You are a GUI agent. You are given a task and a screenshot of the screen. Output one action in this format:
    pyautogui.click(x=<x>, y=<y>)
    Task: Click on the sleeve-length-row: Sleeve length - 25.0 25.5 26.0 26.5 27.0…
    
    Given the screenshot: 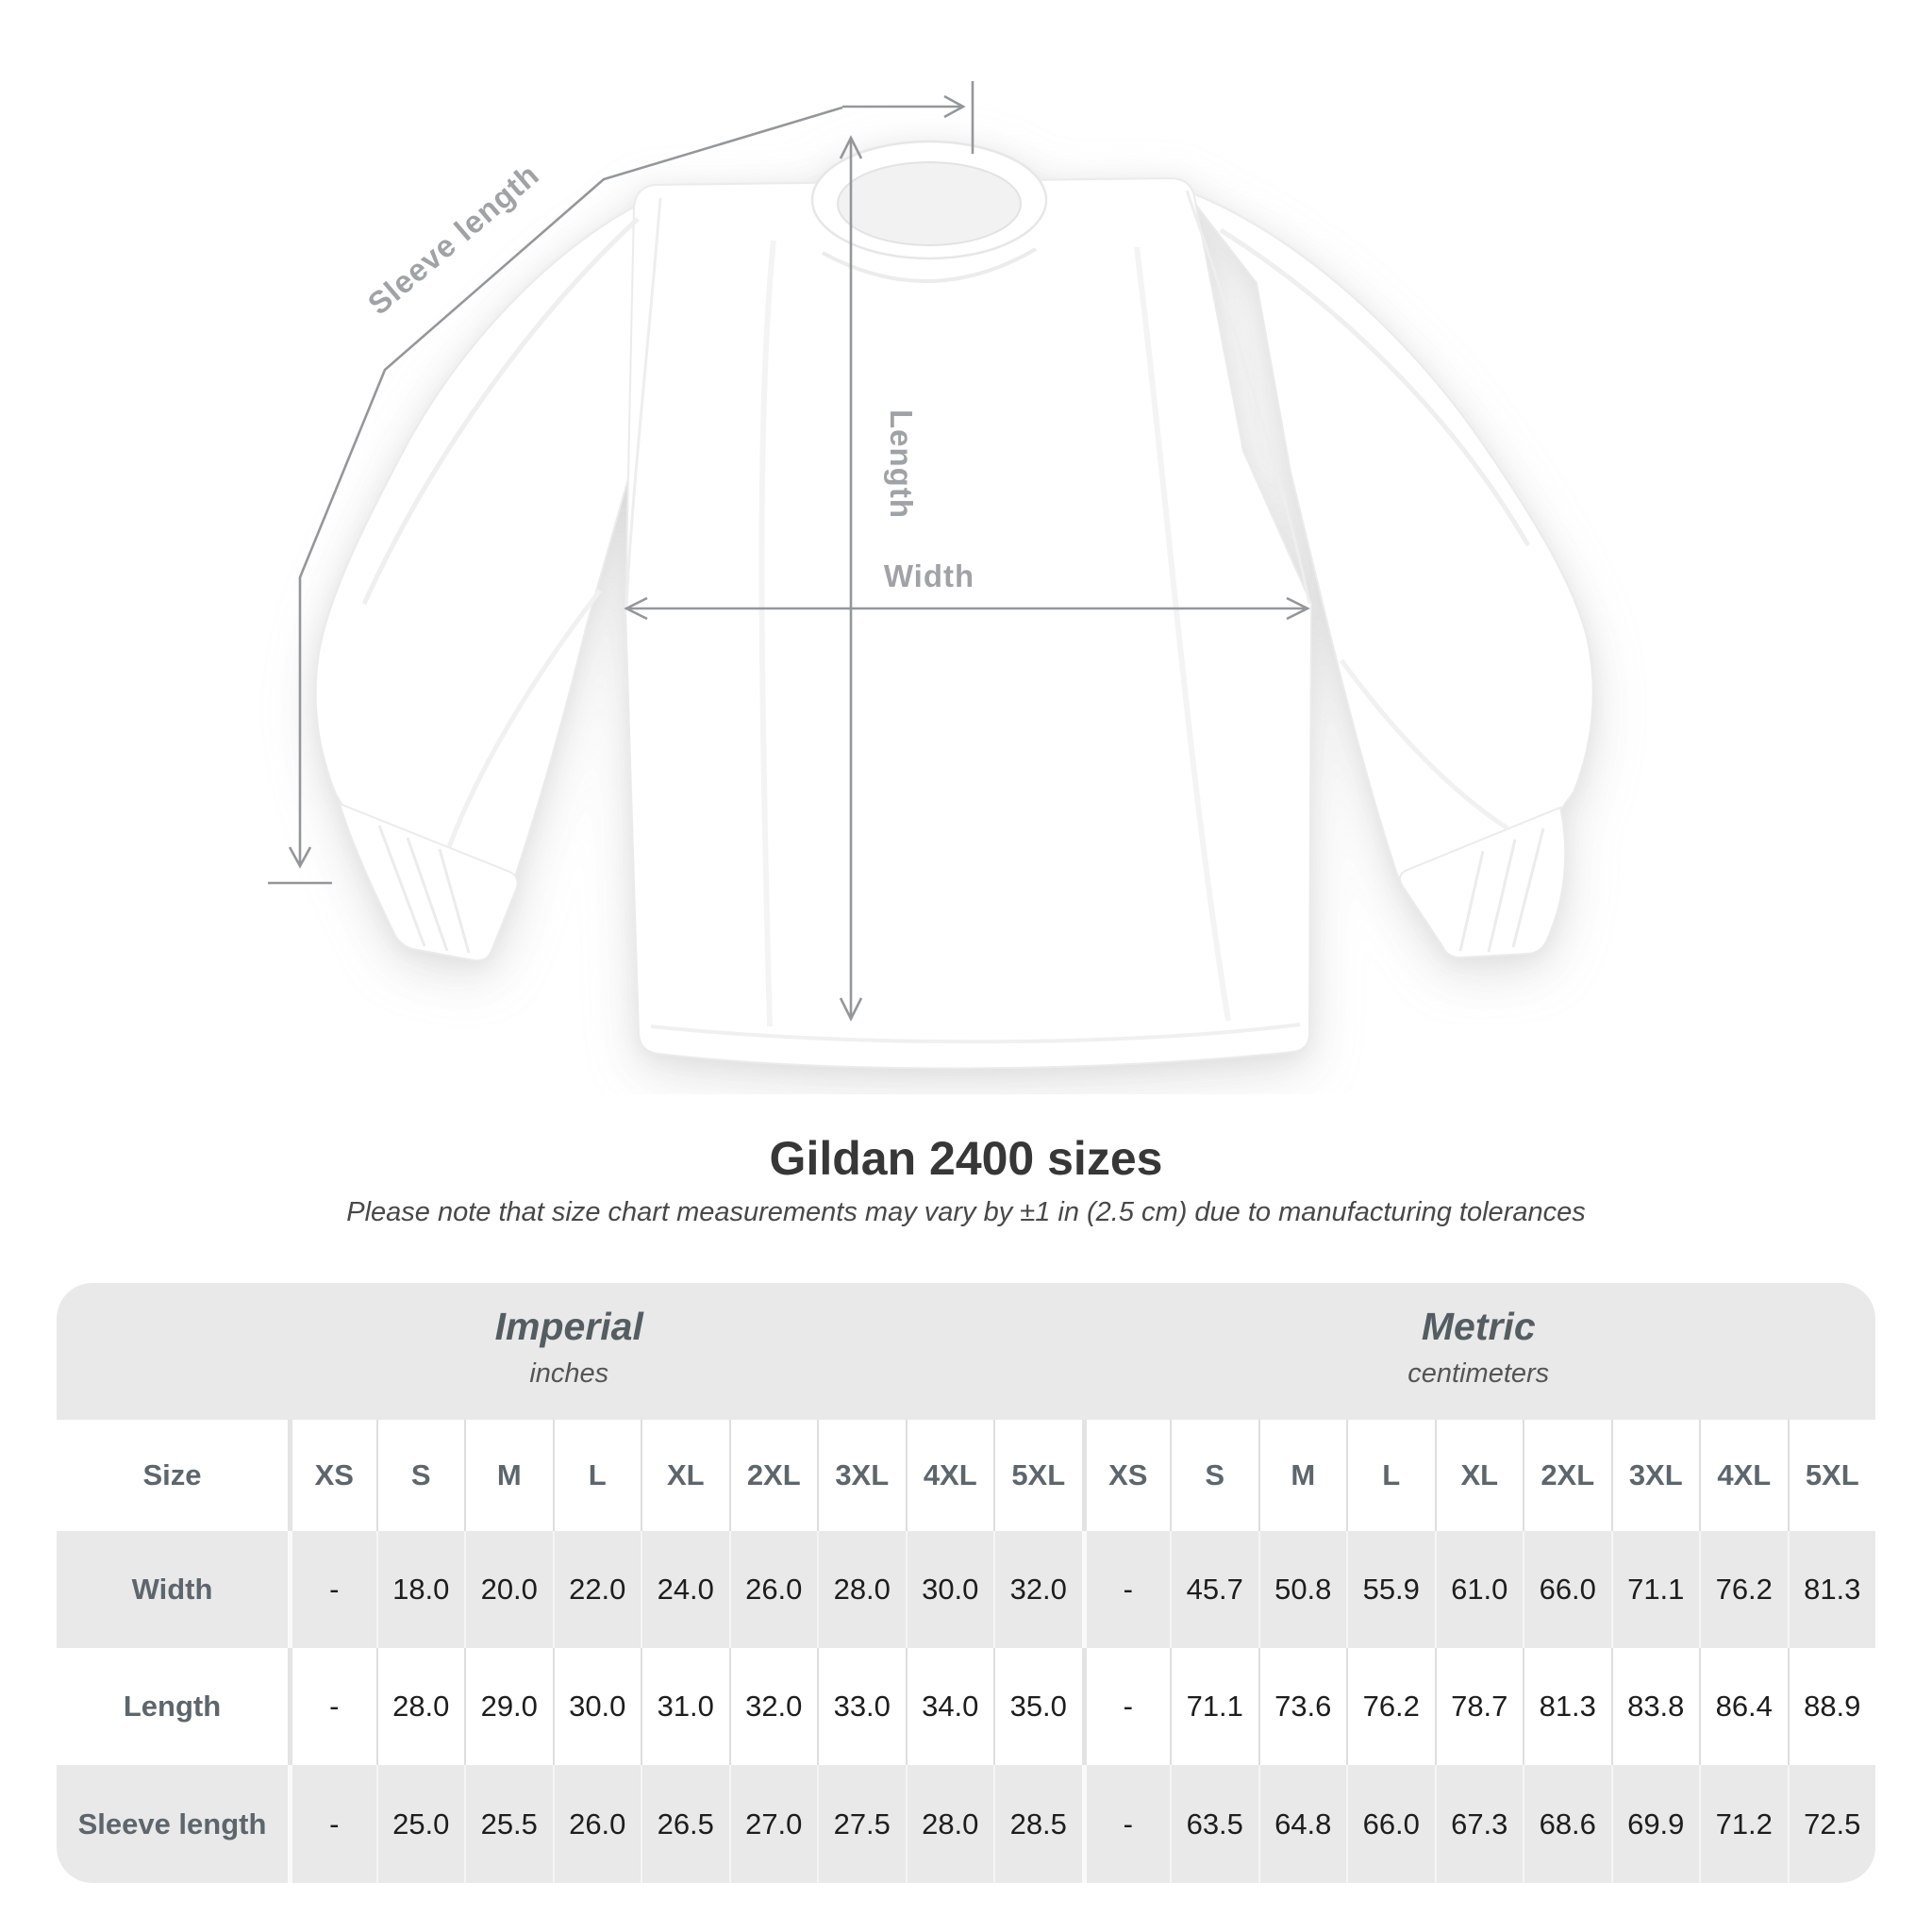 What is the action you would take?
    pyautogui.click(x=966, y=1824)
    